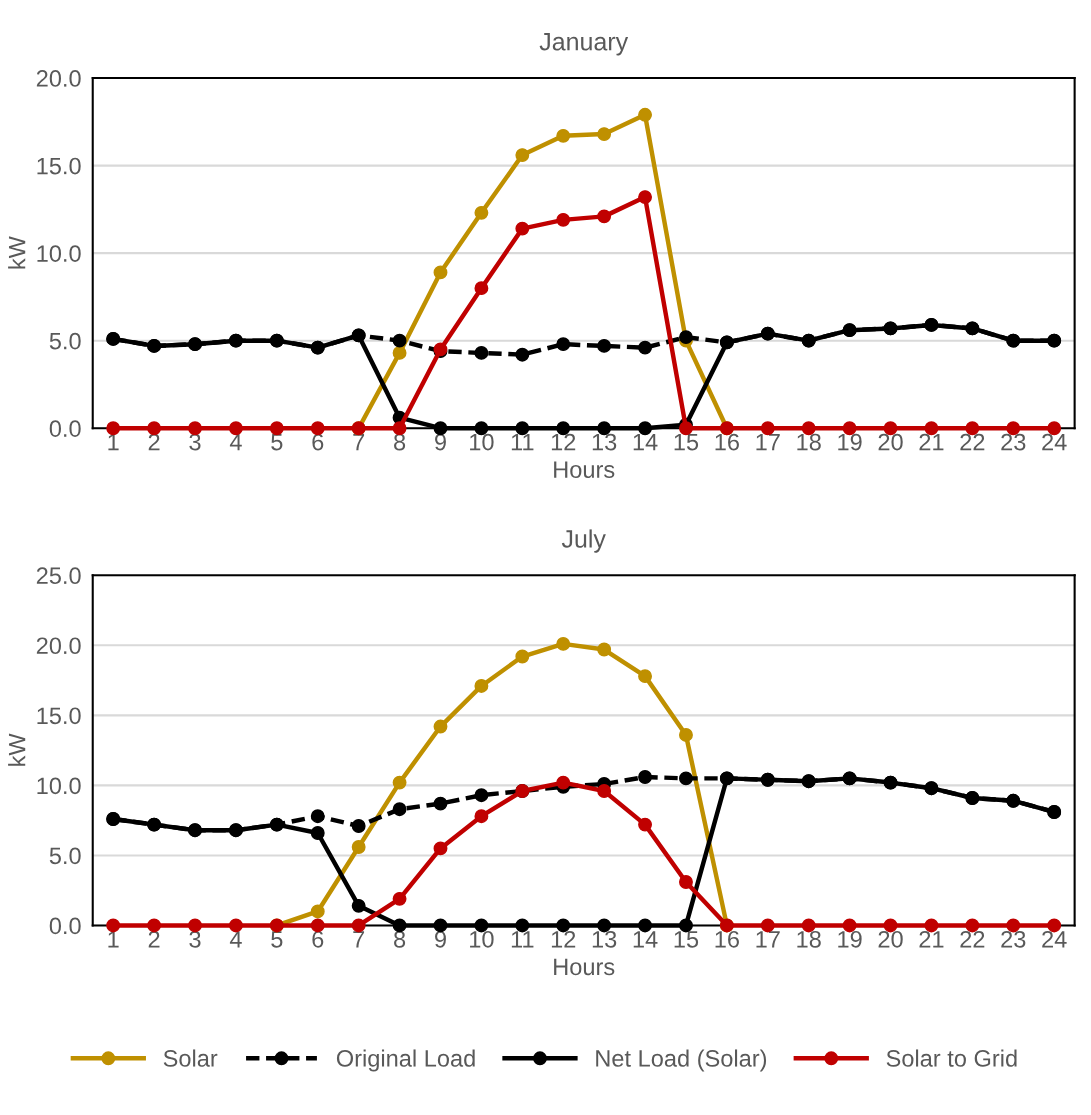 The width and height of the screenshot is (1091, 1115). Describe the element at coordinates (113, 939) in the screenshot. I see `x-tick-label: 1` at that location.